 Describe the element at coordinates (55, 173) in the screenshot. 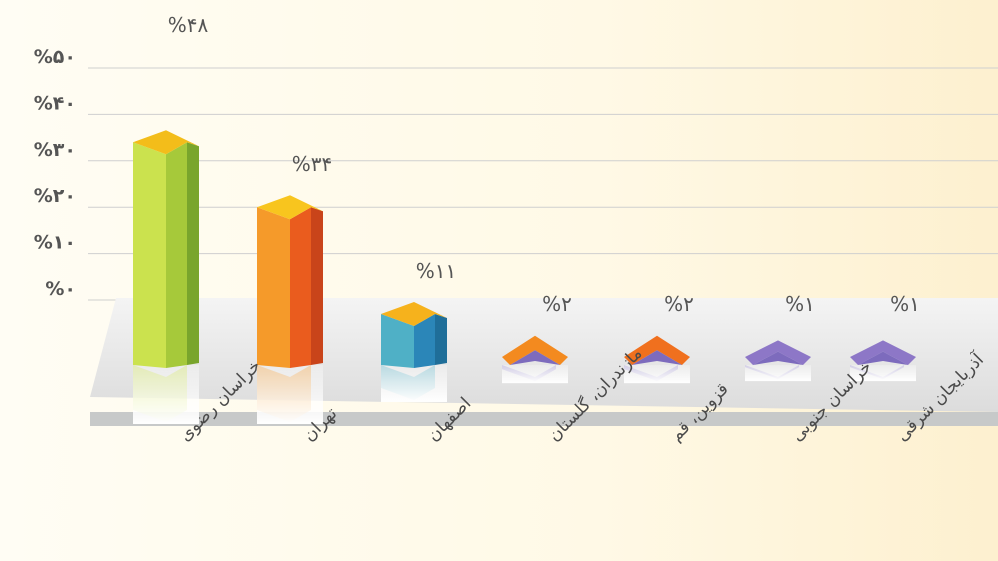

I see `y-axis-ticks: %۰ %۱۰ %۲۰ %۳۰ %۴۰ %۵۰` at that location.